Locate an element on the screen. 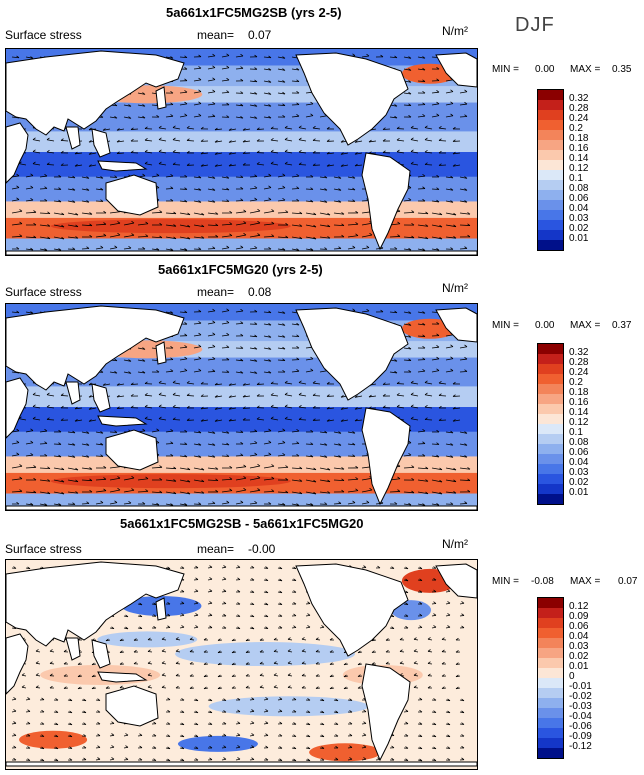 This screenshot has width=644, height=775. colorbar-tick-label: 0.06 is located at coordinates (579, 626).